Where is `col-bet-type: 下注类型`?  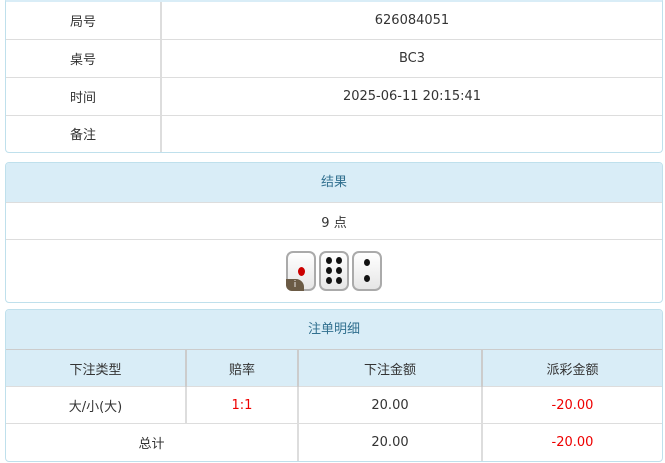 col-bet-type: 下注类型 is located at coordinates (96, 368).